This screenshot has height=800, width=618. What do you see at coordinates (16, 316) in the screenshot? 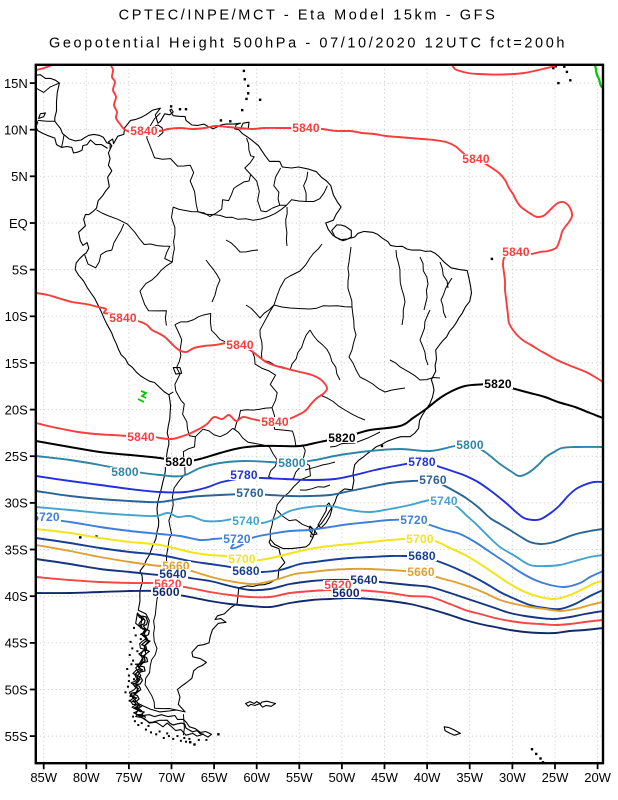
I see `svg-text: 10S` at bounding box center [16, 316].